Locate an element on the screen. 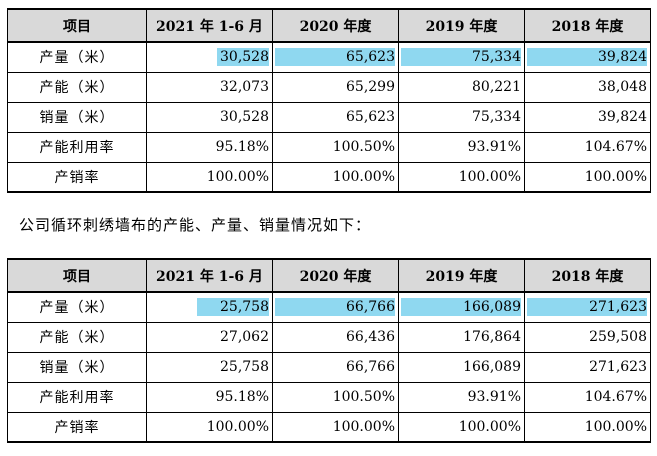  highlighted-value: 39,824 is located at coordinates (587, 57).